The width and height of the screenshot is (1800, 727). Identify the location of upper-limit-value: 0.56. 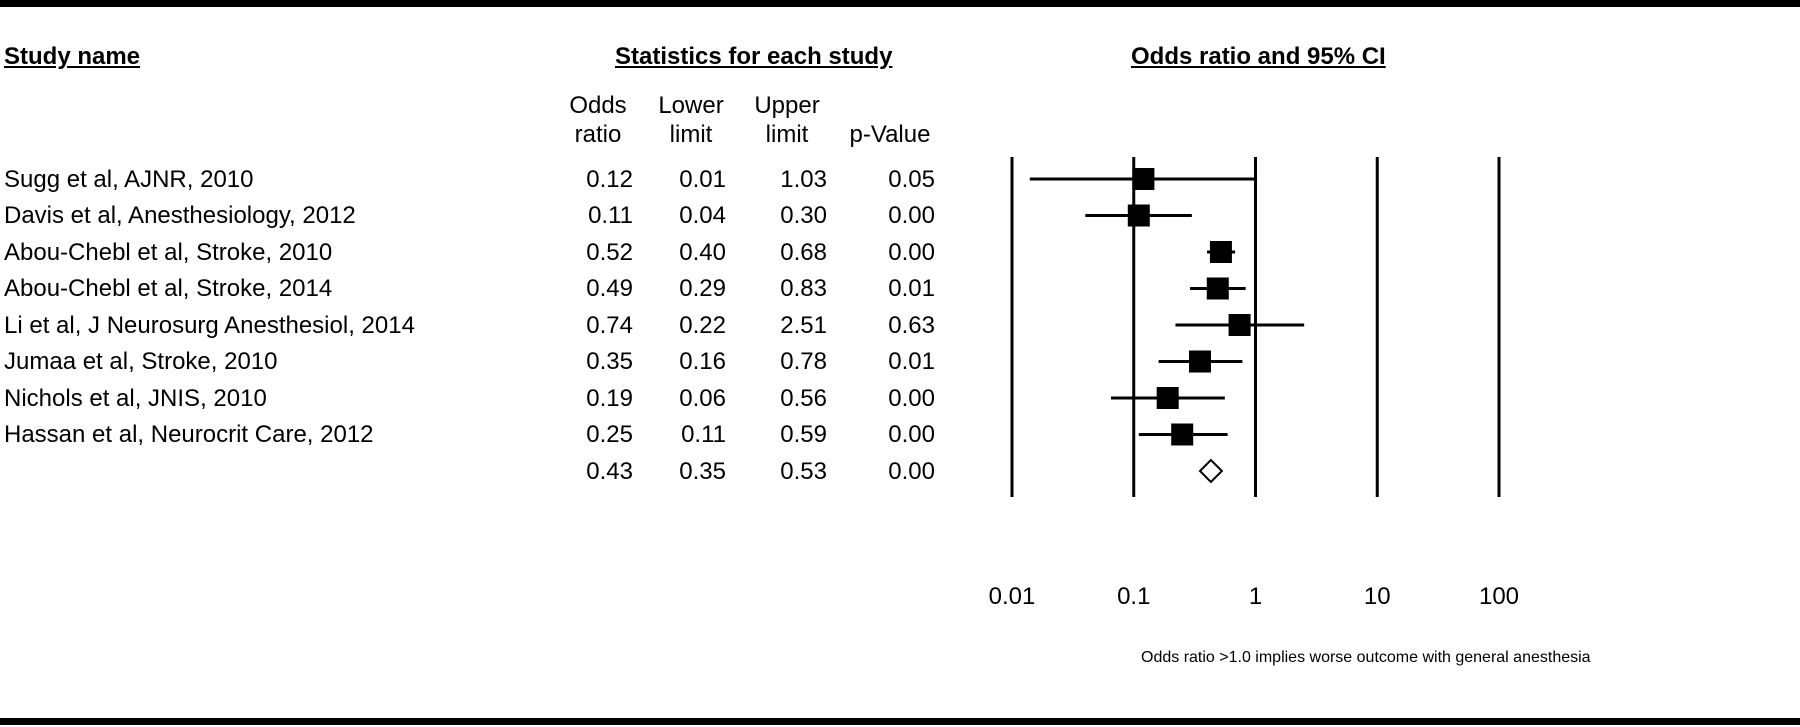
(803, 398).